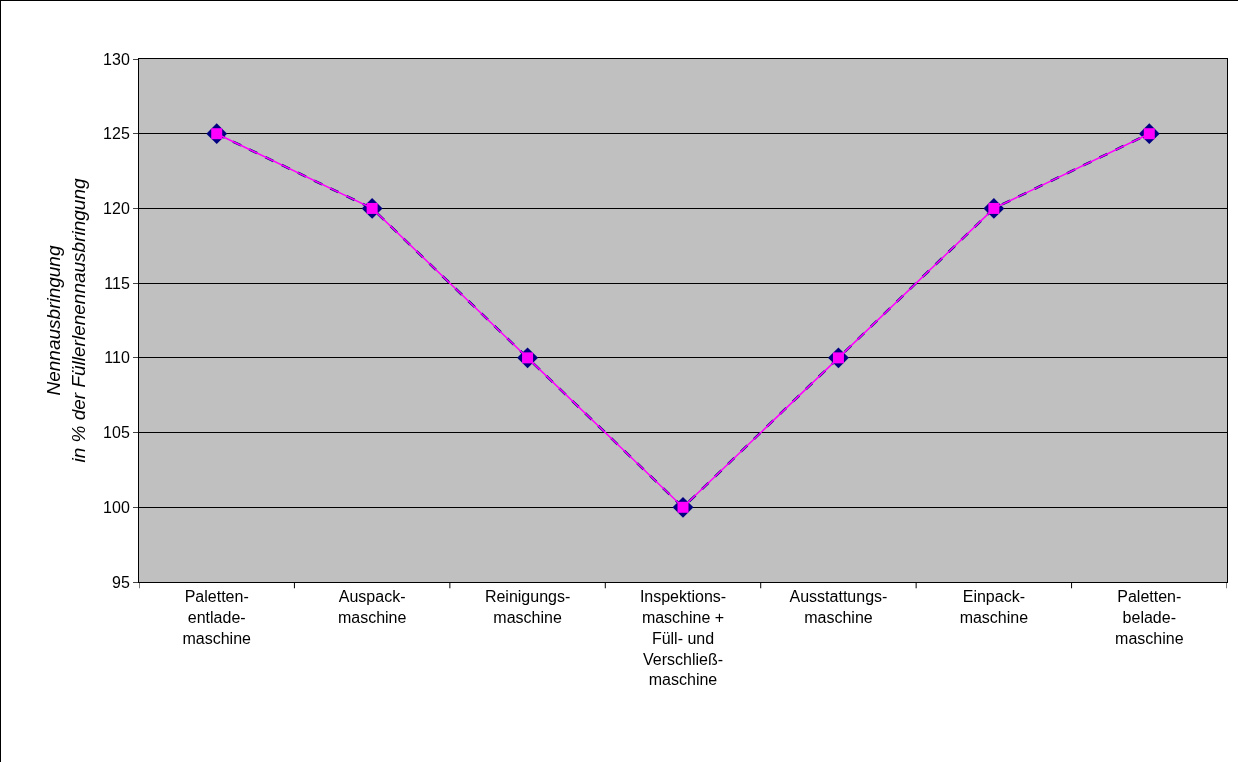  Describe the element at coordinates (116, 59) in the screenshot. I see `y-tick-label: 130` at that location.